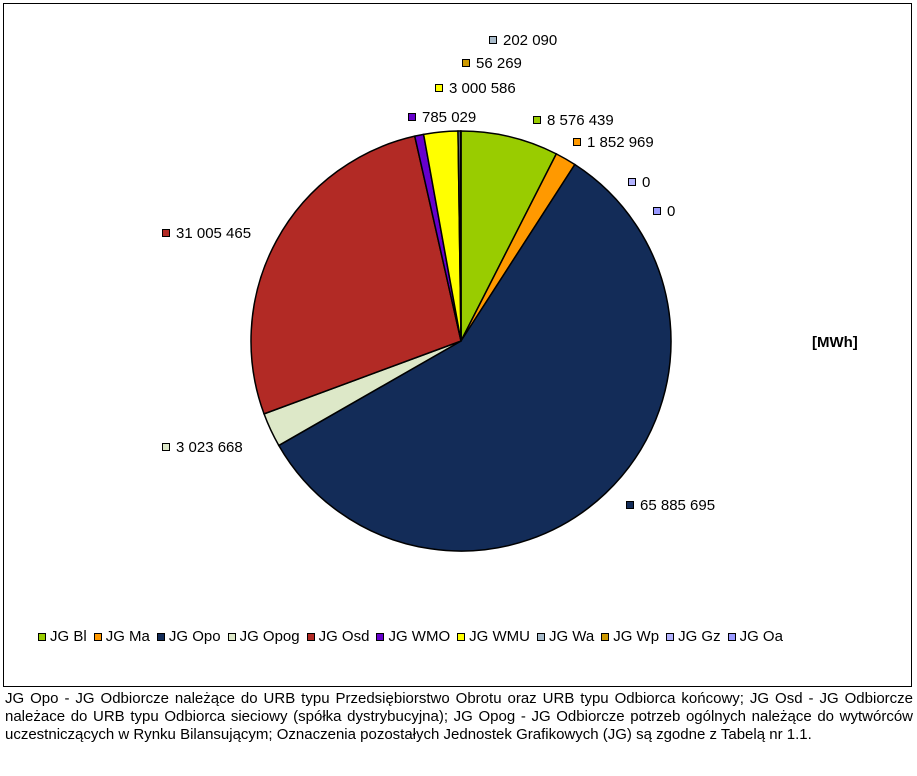 This screenshot has width=917, height=776. I want to click on legend-label: JG WMO, so click(419, 636).